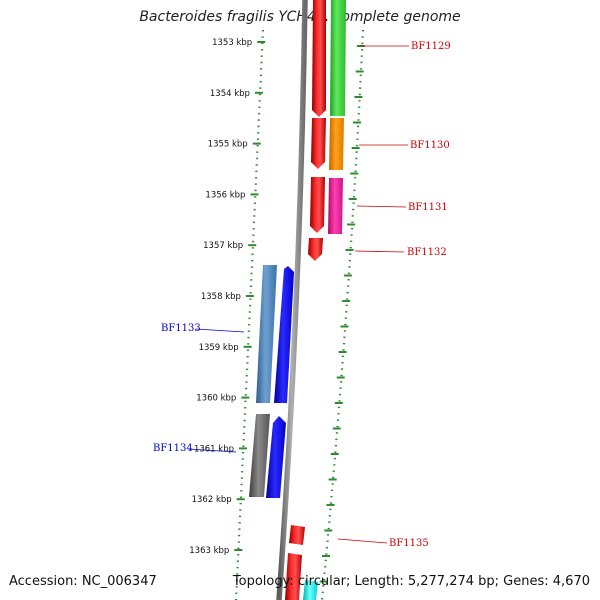  I want to click on accession-text: Accession: NC_006347, so click(83, 581).